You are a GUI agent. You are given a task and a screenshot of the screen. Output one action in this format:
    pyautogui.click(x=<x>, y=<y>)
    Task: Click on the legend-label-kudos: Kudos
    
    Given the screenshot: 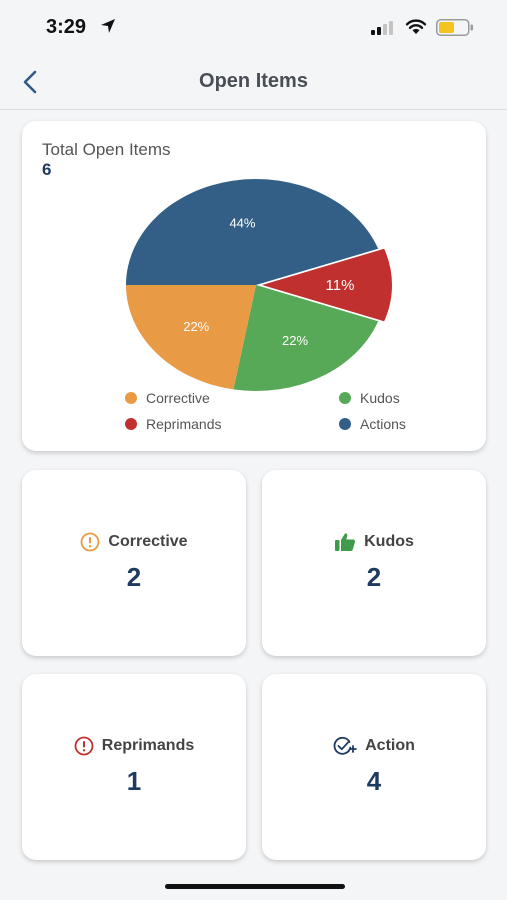 What is the action you would take?
    pyautogui.click(x=380, y=398)
    